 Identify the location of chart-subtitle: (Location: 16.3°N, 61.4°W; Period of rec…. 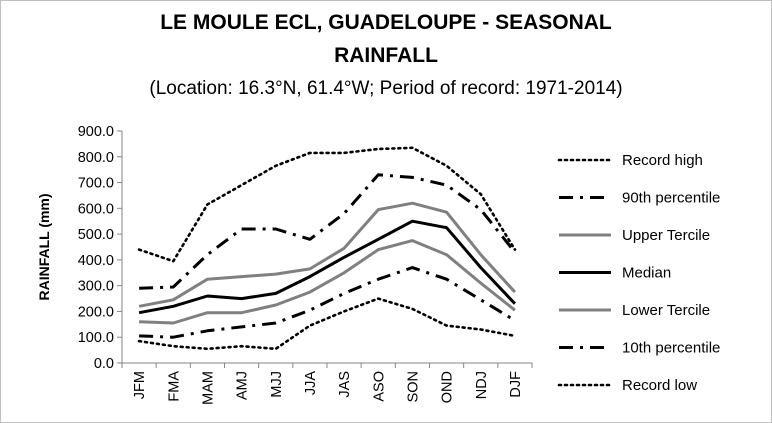
(386, 88).